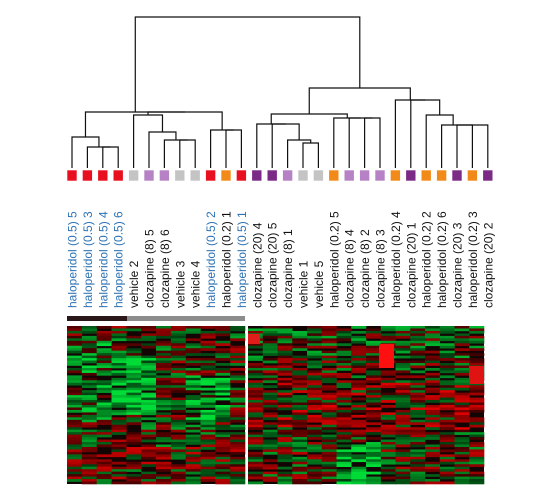  What do you see at coordinates (381, 268) in the screenshot?
I see `sample-label: clozapine (8) 3` at bounding box center [381, 268].